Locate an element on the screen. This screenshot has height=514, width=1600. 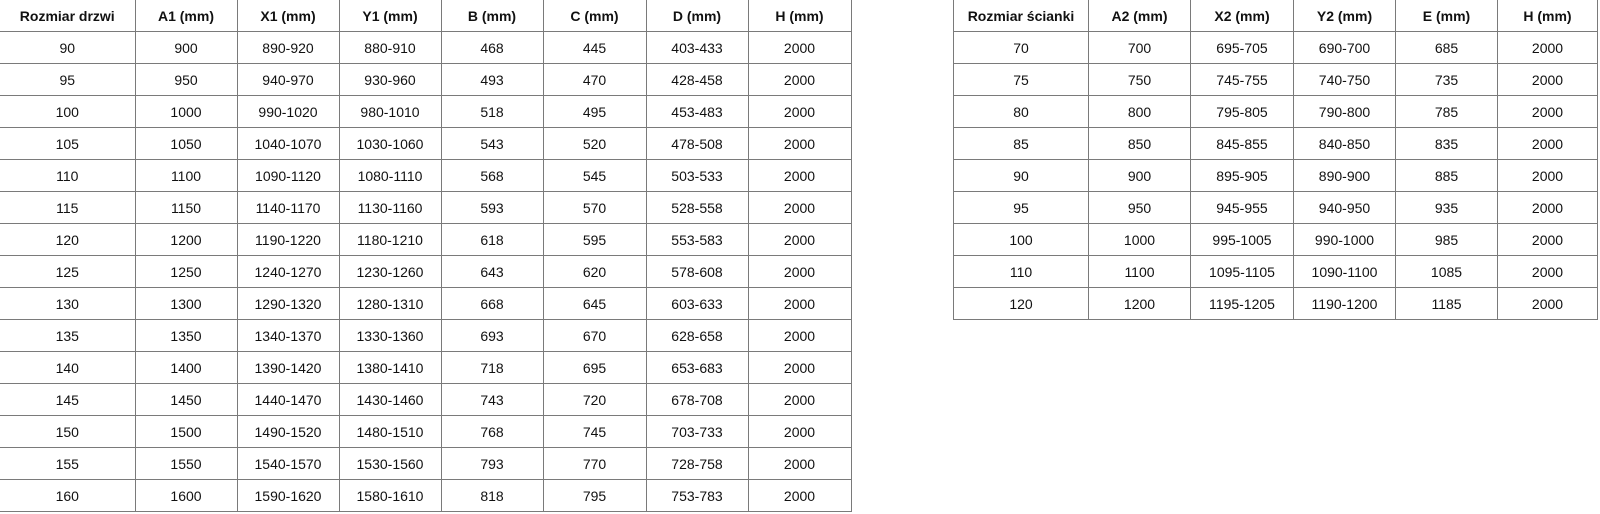
table-cell: 770 is located at coordinates (594, 463).